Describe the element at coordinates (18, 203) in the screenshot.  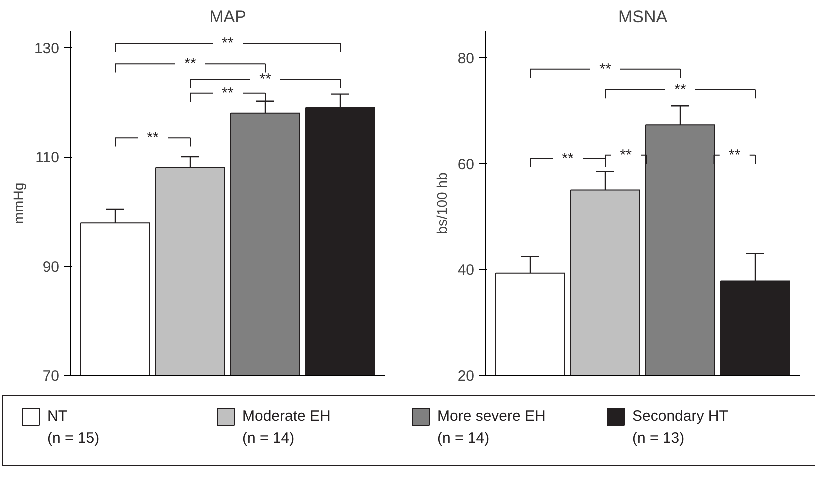
I see `y-axis-title: mmHg` at that location.